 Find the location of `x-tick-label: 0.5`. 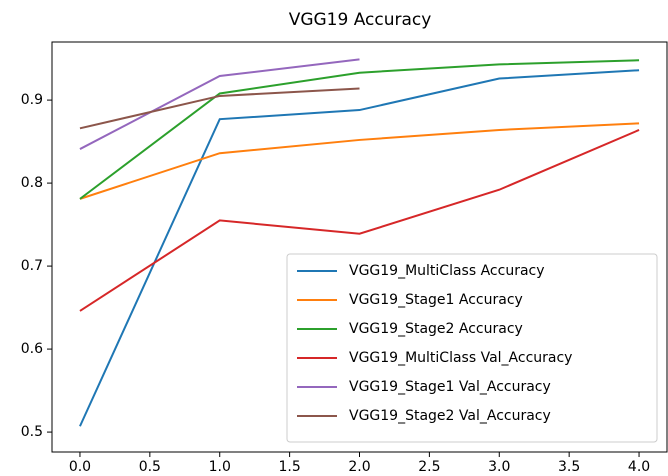

x-tick-label: 0.5 is located at coordinates (150, 467).